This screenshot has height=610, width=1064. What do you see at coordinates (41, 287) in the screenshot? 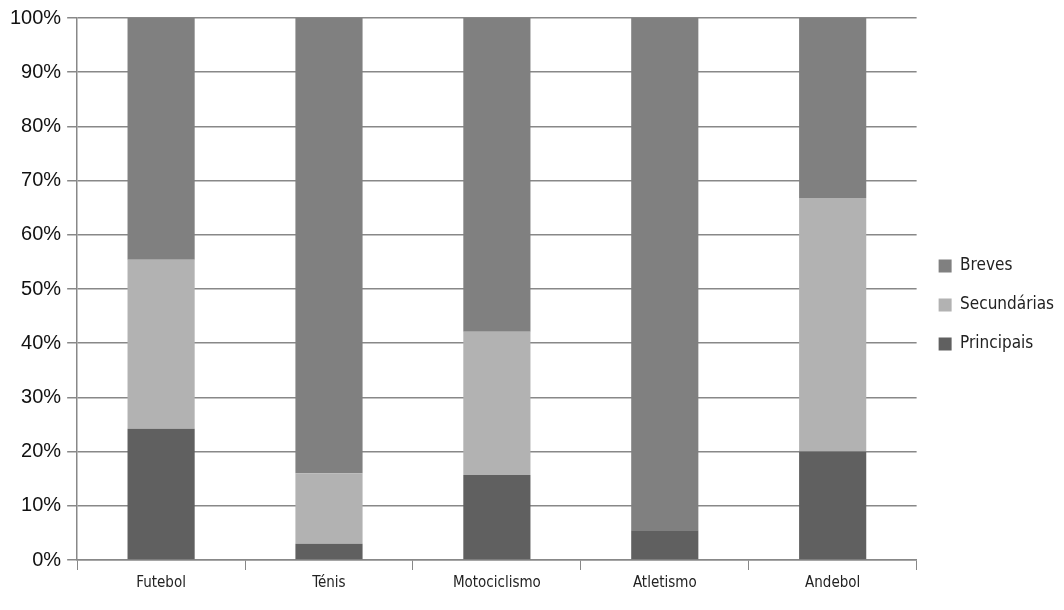
I see `y-tick-label: 50%` at bounding box center [41, 287].